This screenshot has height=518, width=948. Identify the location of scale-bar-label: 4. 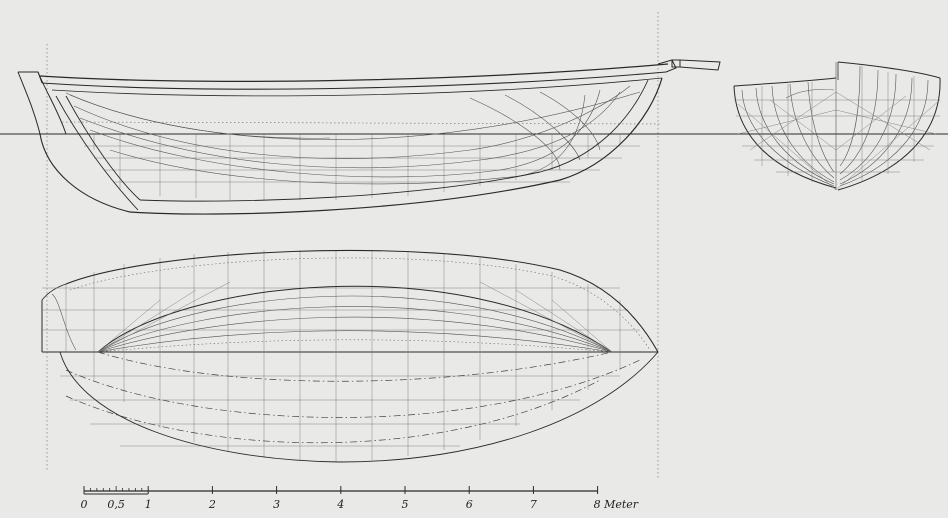
(340, 504).